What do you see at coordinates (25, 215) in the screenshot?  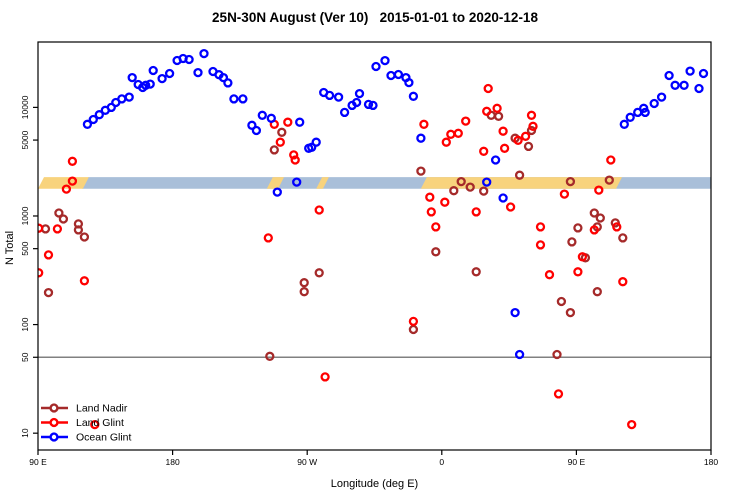 I see `svg-text: 1000` at bounding box center [25, 215].